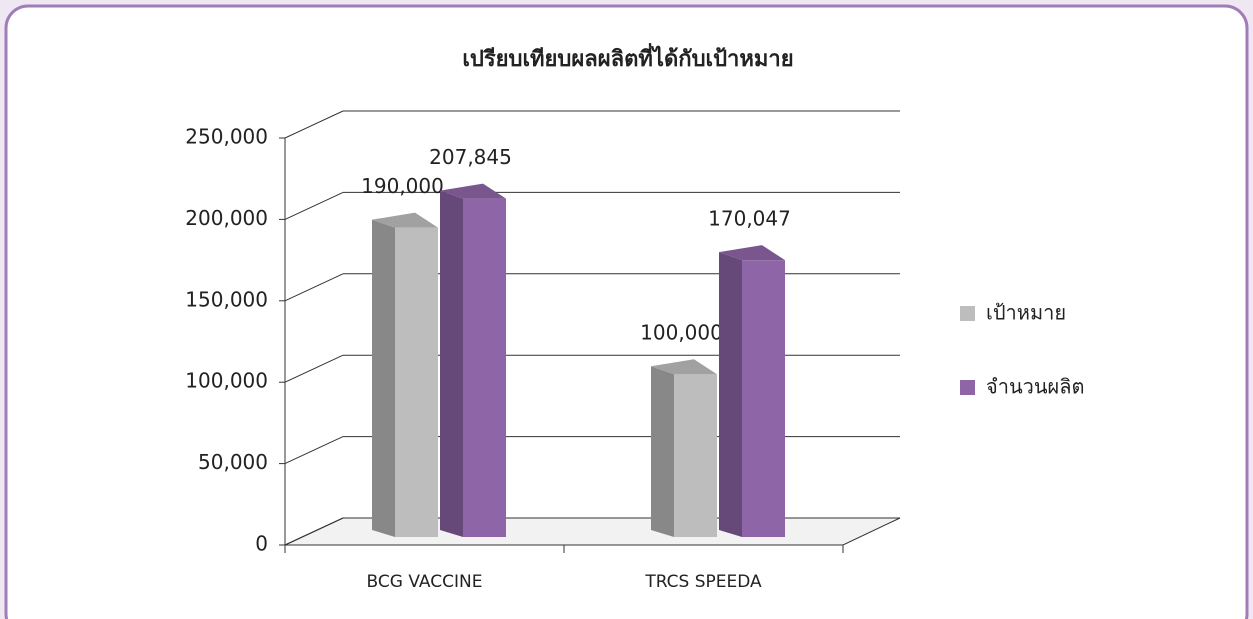  Describe the element at coordinates (233, 462) in the screenshot. I see `y-tick-label: 50,000` at that location.